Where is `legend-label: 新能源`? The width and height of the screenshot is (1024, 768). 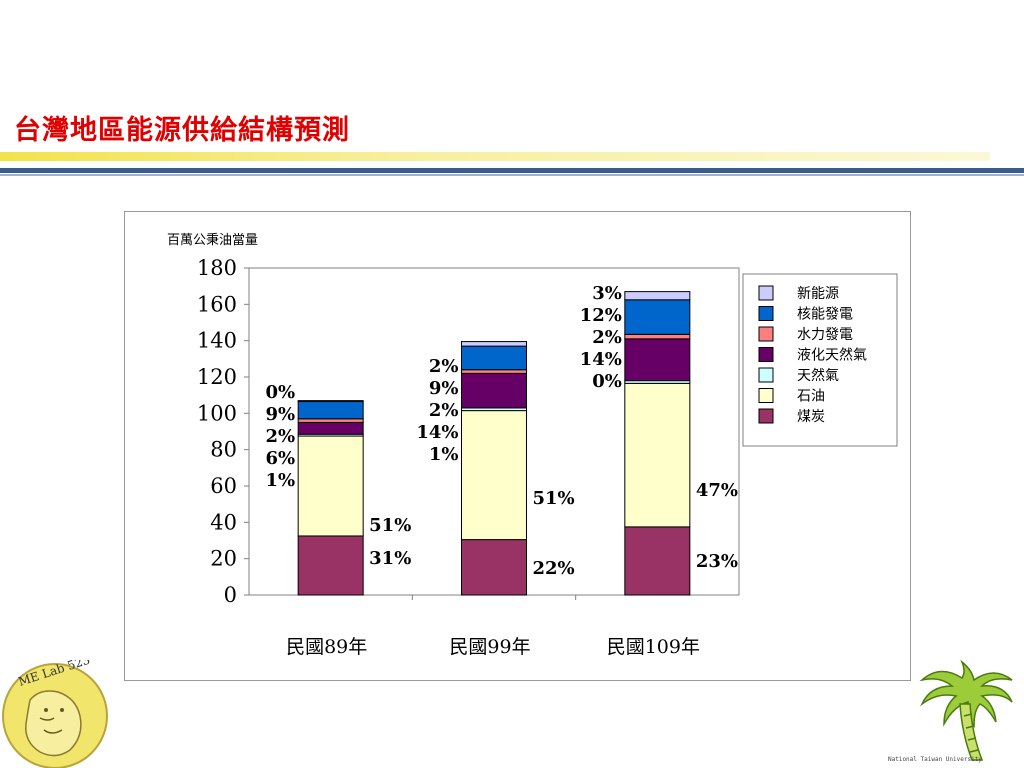 legend-label: 新能源 is located at coordinates (818, 294).